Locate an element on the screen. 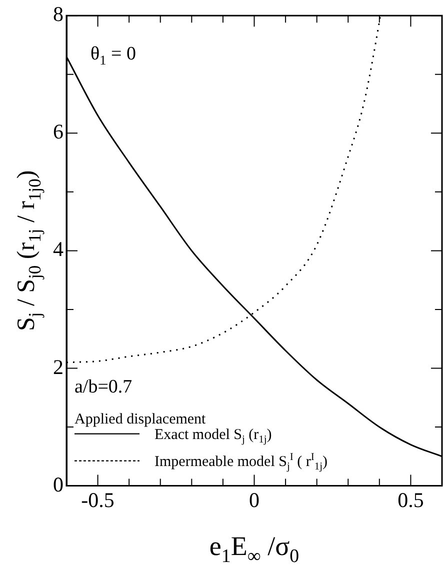 The height and width of the screenshot is (567, 445). x-tick-label: 0 is located at coordinates (254, 500).